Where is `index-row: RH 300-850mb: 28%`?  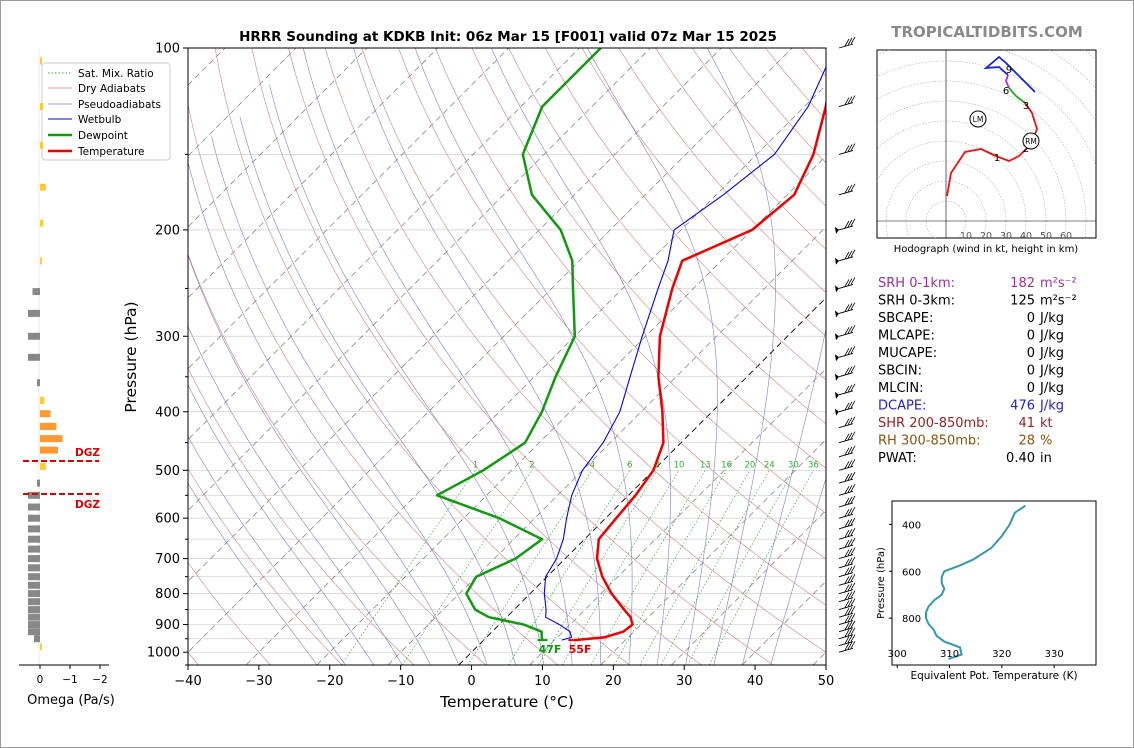 index-row: RH 300-850mb: 28% is located at coordinates (965, 441).